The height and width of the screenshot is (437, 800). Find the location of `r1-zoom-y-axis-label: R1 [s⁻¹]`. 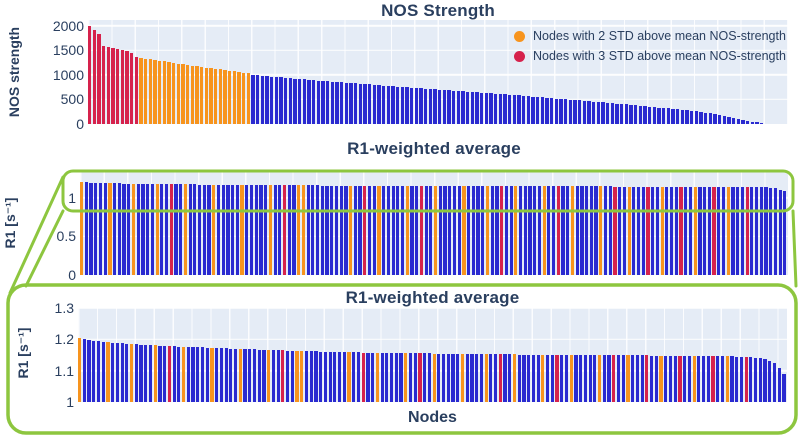

r1-zoom-y-axis-label: R1 [s⁻¹] is located at coordinates (23, 353).